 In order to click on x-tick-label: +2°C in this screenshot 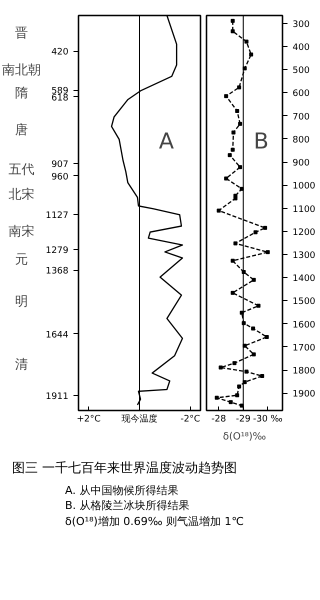, I will do `click(88, 419)`.